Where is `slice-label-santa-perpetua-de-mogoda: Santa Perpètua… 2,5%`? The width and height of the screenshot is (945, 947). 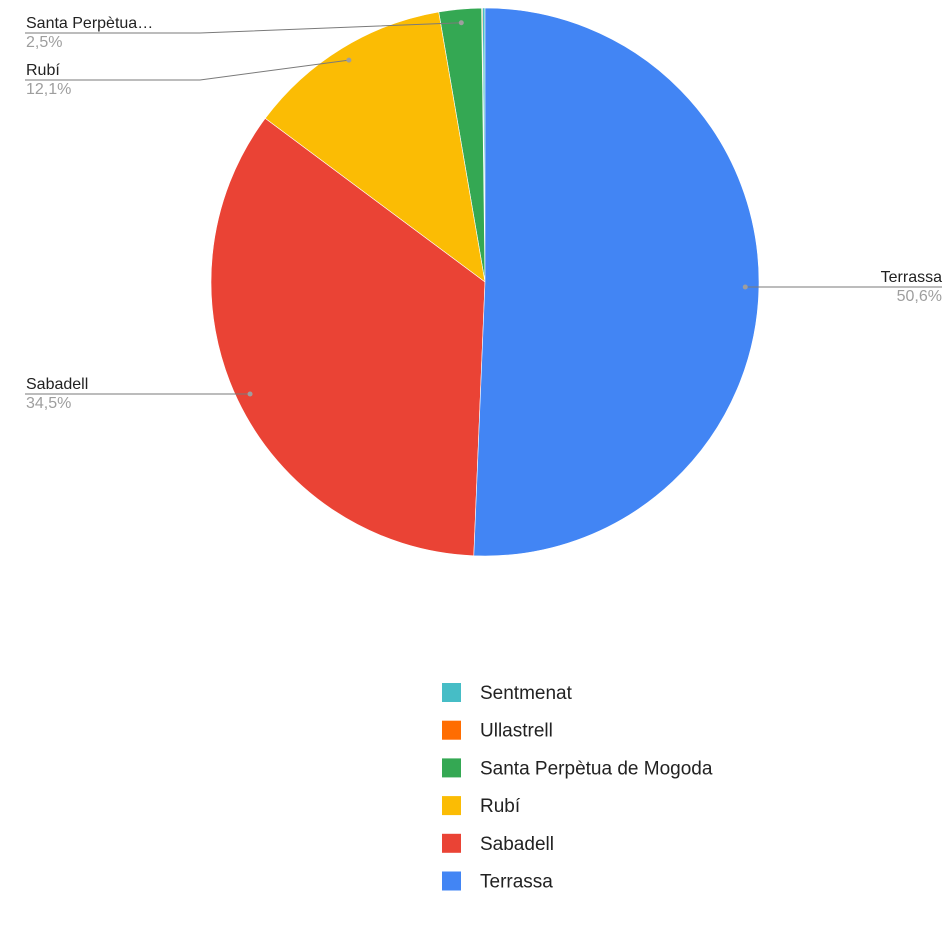
slice-label-santa-perpetua-de-mogoda: Santa Perpètua… 2,5% is located at coordinates (244, 33).